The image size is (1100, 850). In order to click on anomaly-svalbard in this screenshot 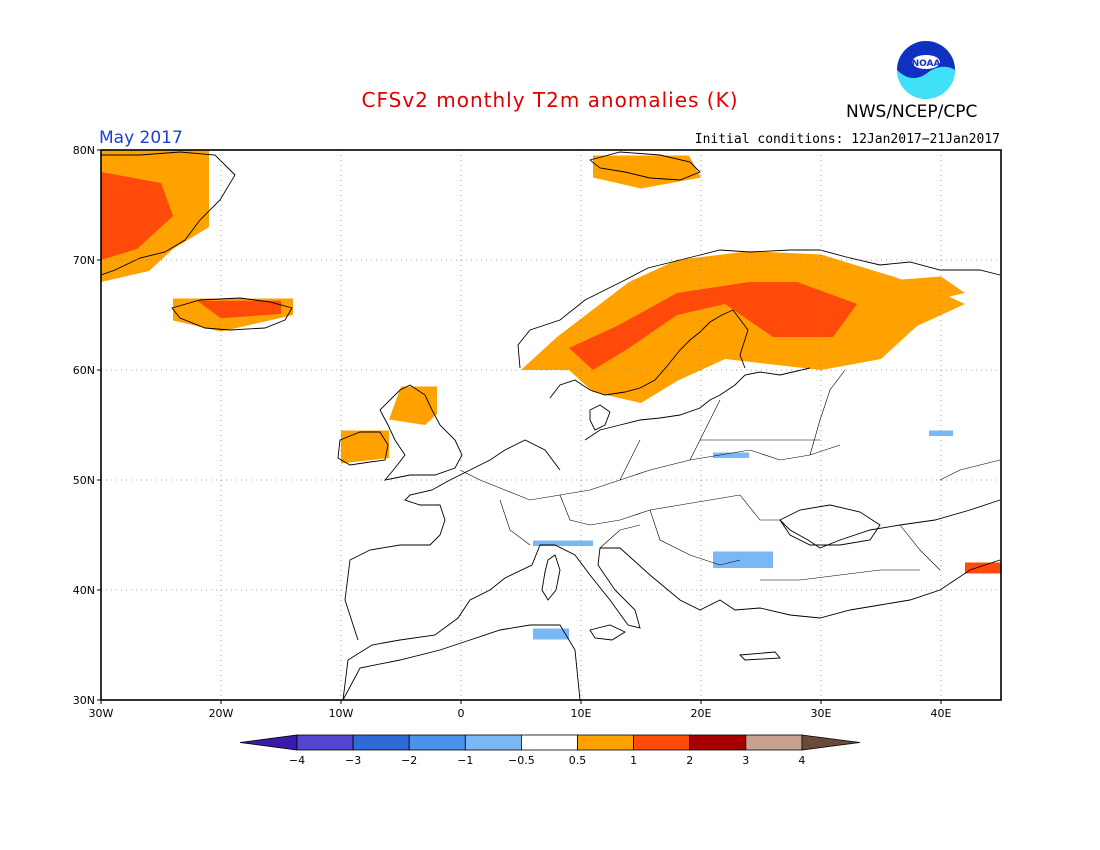, I will do `click(647, 172)`.